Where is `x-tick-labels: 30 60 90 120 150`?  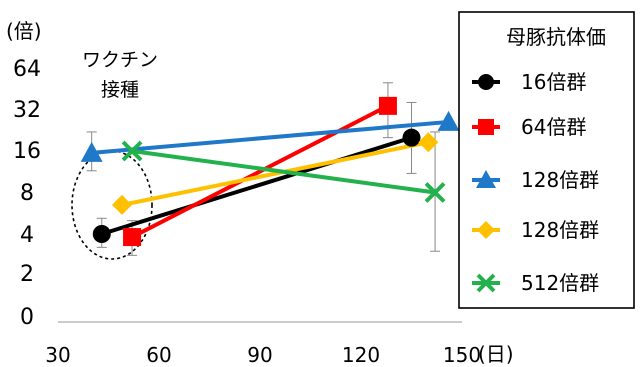
x-tick-labels: 30 60 90 120 150 is located at coordinates (263, 355).